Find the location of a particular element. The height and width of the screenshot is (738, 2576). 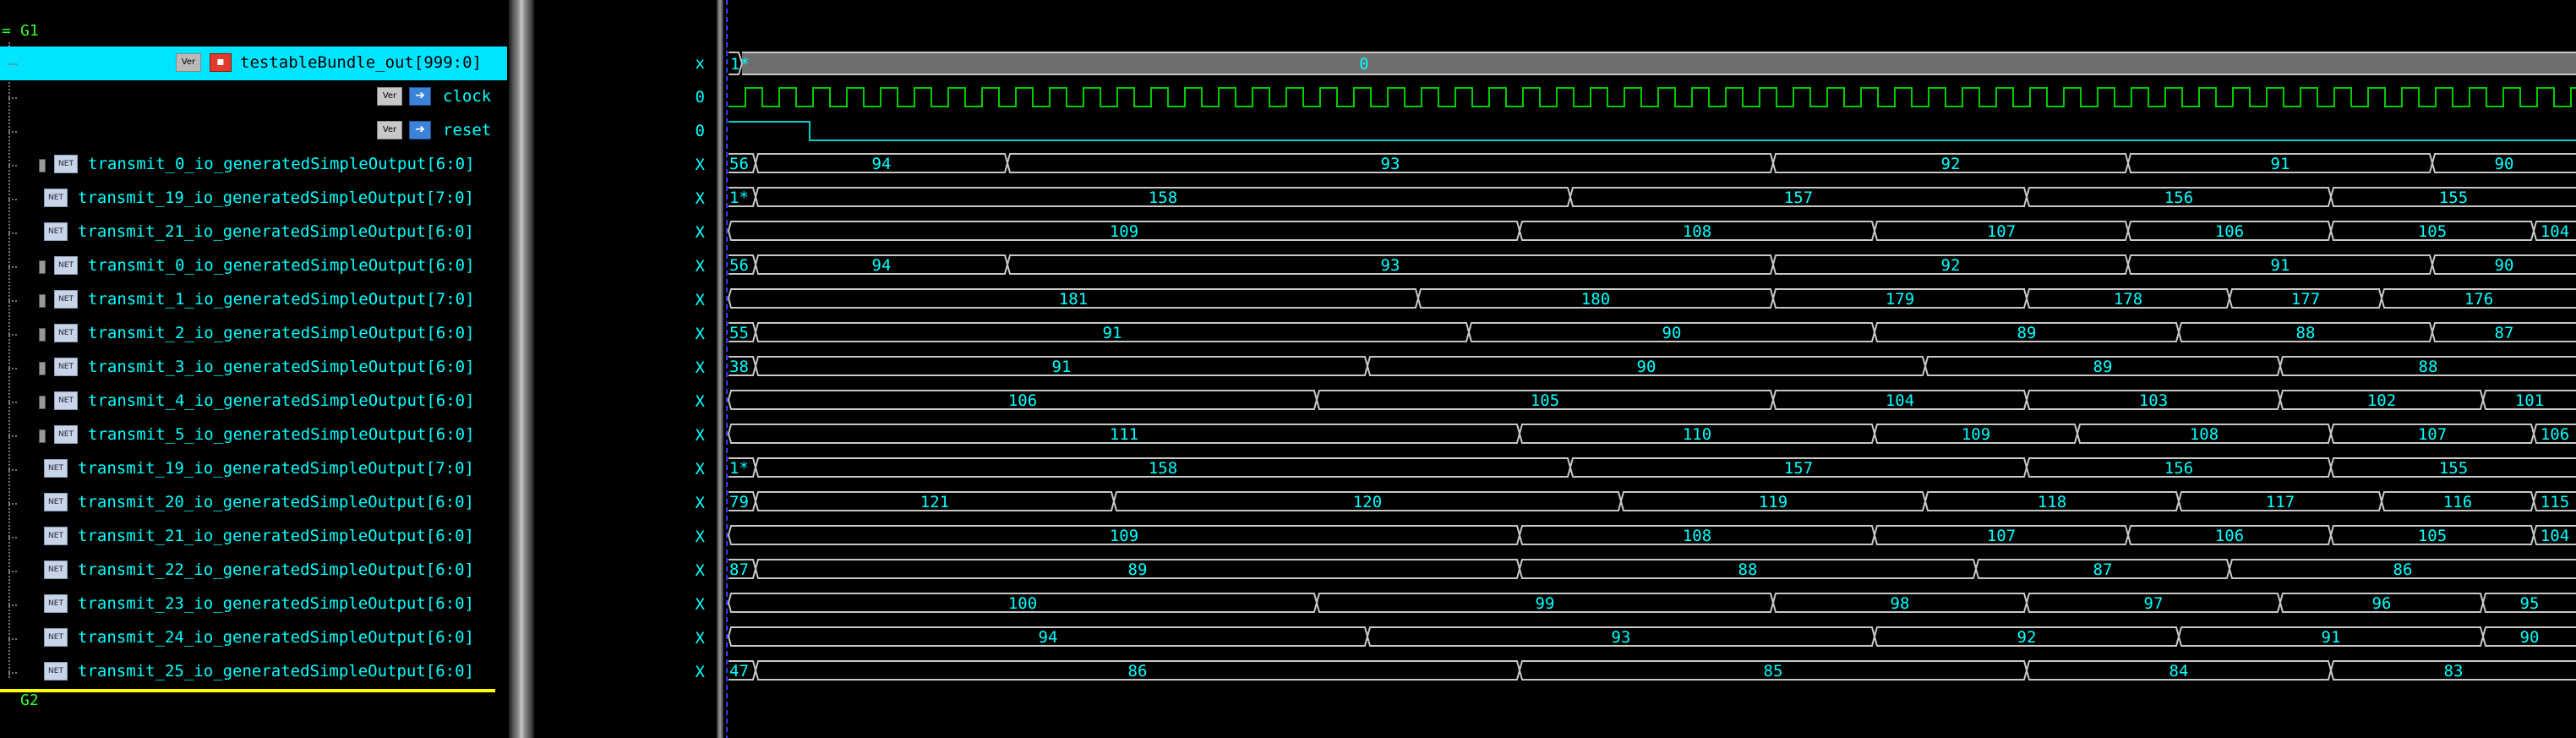

signal-name: reset is located at coordinates (468, 130).